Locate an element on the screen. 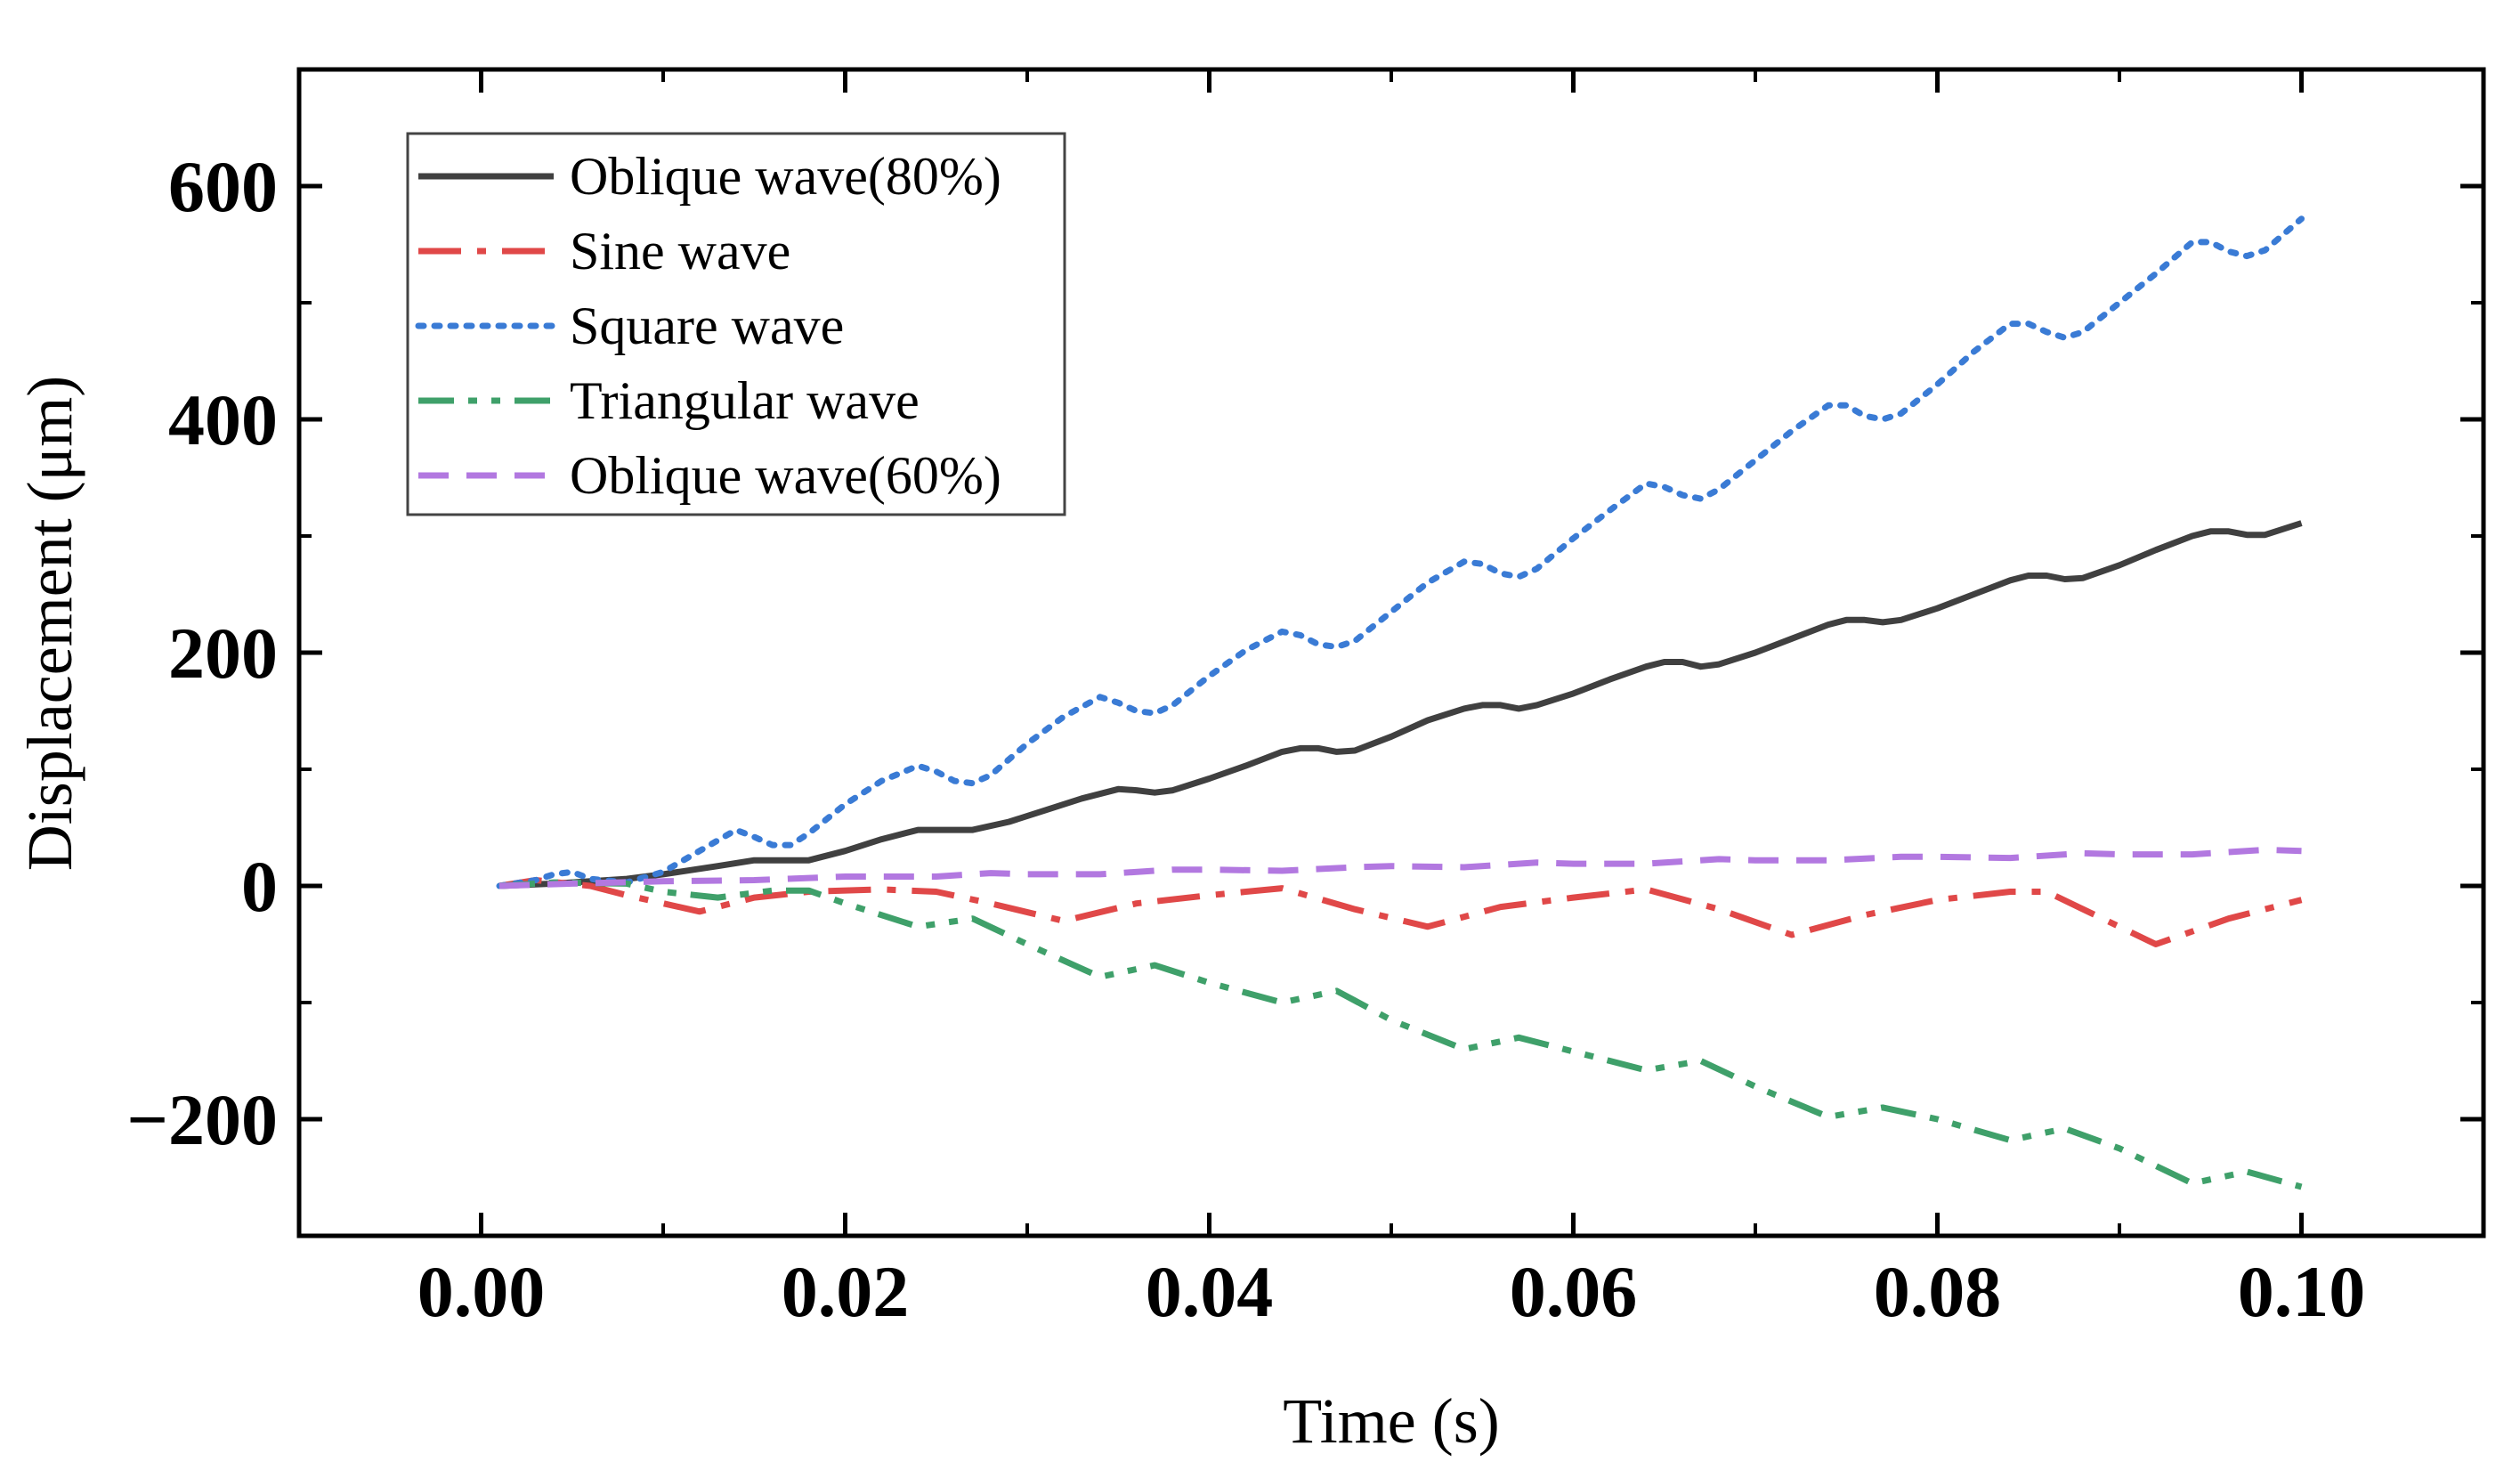 The image size is (2520, 1470). y-tick-label: −200 is located at coordinates (202, 1119).